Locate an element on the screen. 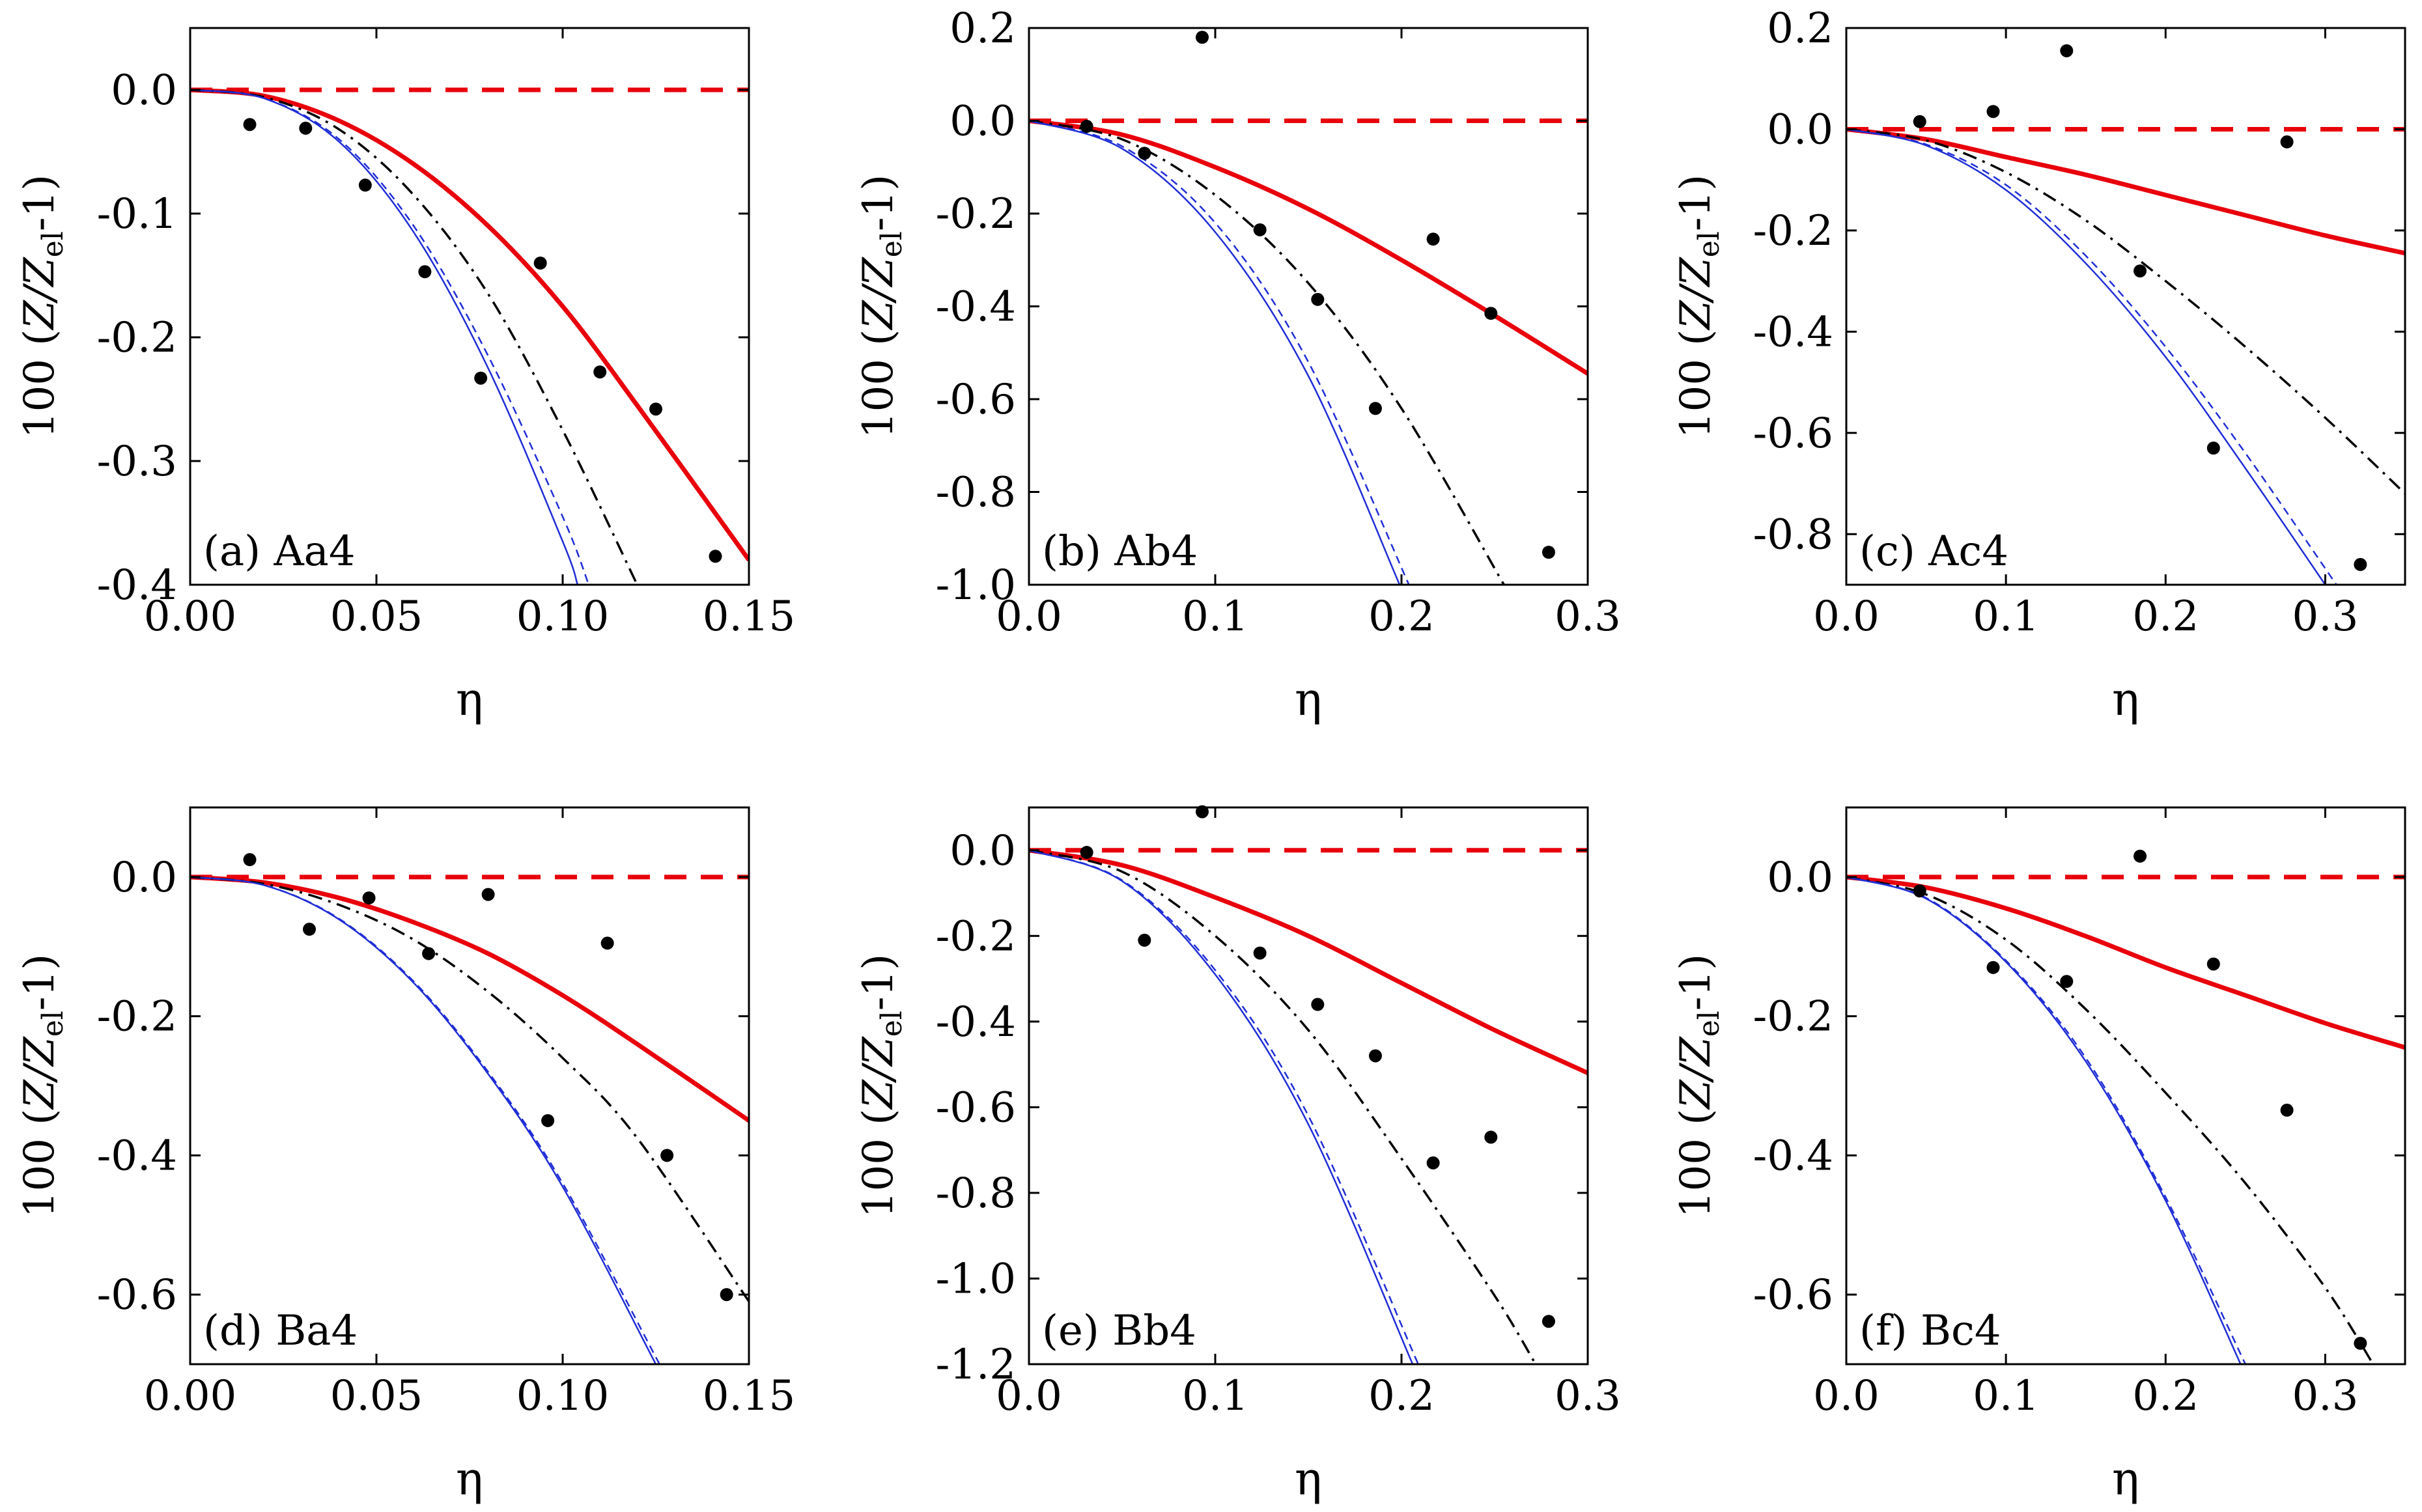 Image resolution: width=2422 pixels, height=1512 pixels. x-tick-label: 0.15 is located at coordinates (749, 617).